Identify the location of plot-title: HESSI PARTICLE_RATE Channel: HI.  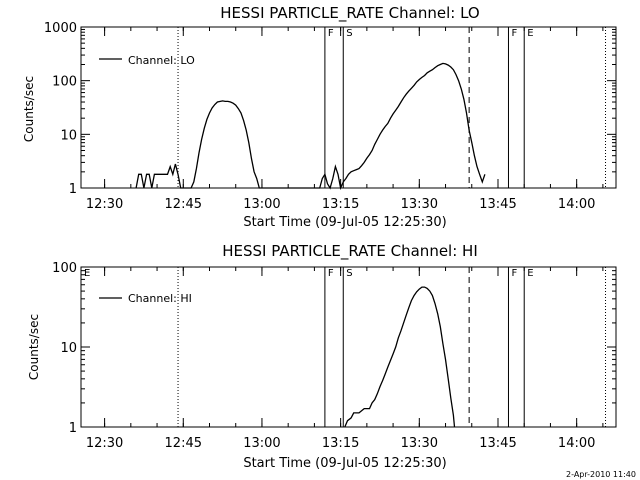
(350, 251).